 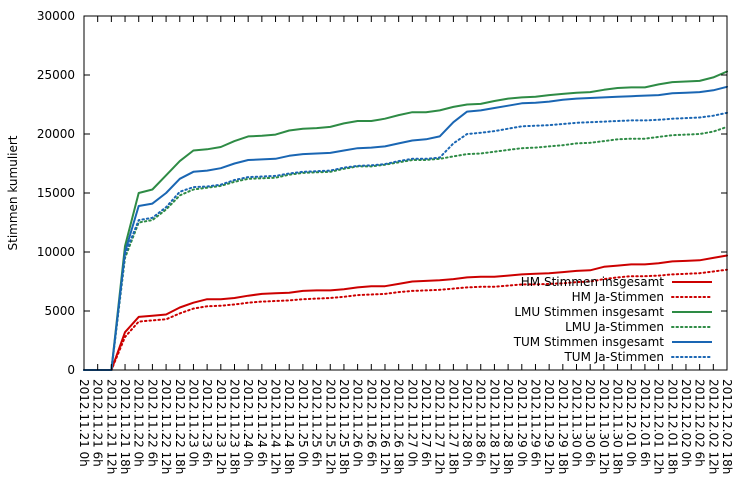 I want to click on x-tick-label: 2012.11.29 6h, so click(x=535, y=423).